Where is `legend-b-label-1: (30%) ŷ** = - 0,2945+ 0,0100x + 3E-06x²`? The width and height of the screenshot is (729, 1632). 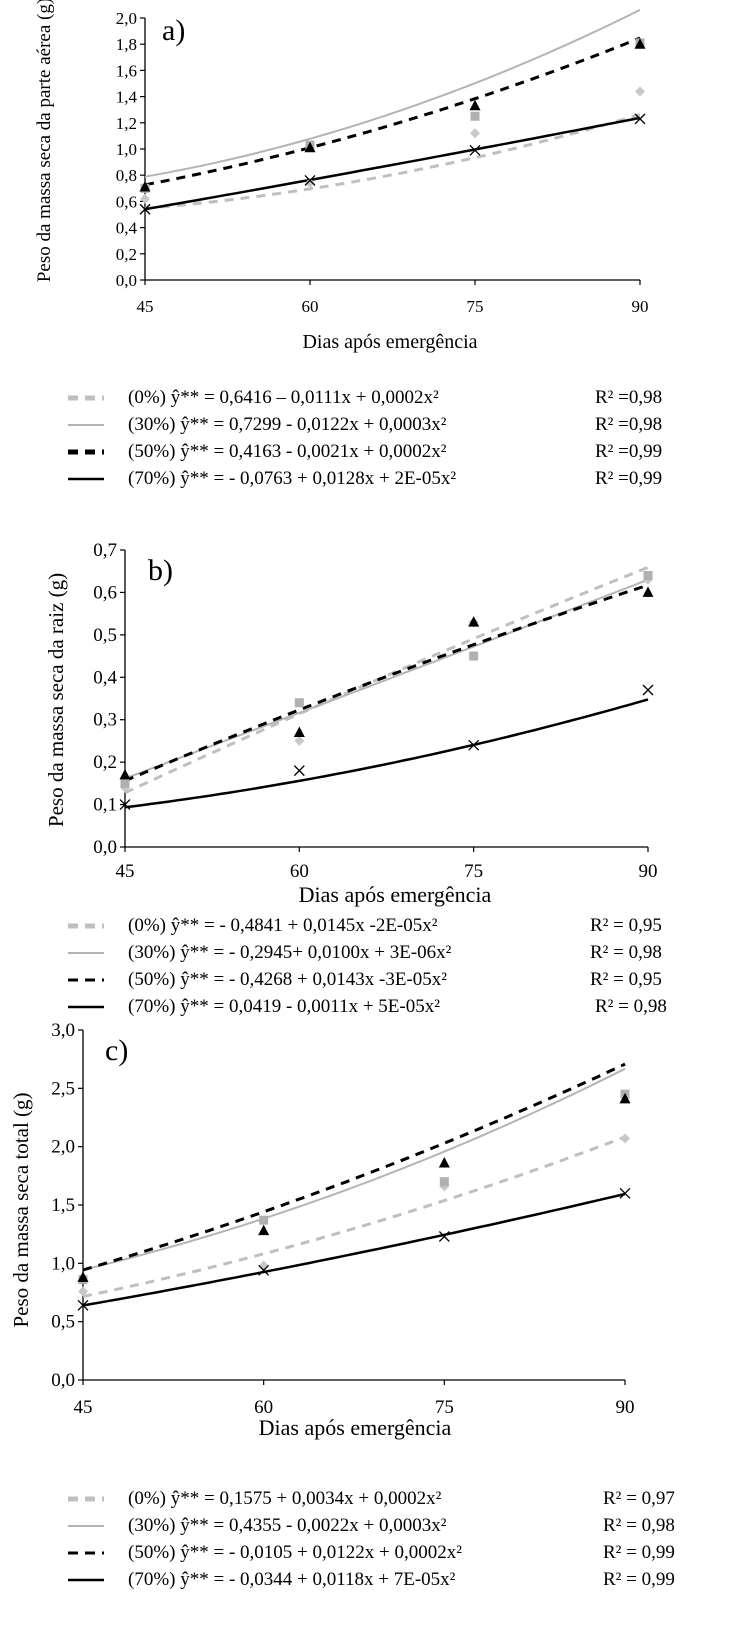 legend-b-label-1: (30%) ŷ** = - 0,2945+ 0,0100x + 3E-06x² is located at coordinates (290, 952).